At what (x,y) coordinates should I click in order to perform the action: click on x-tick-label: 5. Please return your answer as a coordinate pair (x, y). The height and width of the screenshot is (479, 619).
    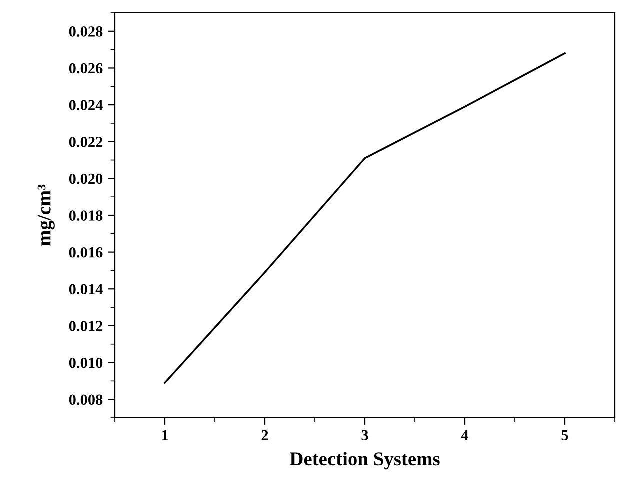
    Looking at the image, I should click on (565, 435).